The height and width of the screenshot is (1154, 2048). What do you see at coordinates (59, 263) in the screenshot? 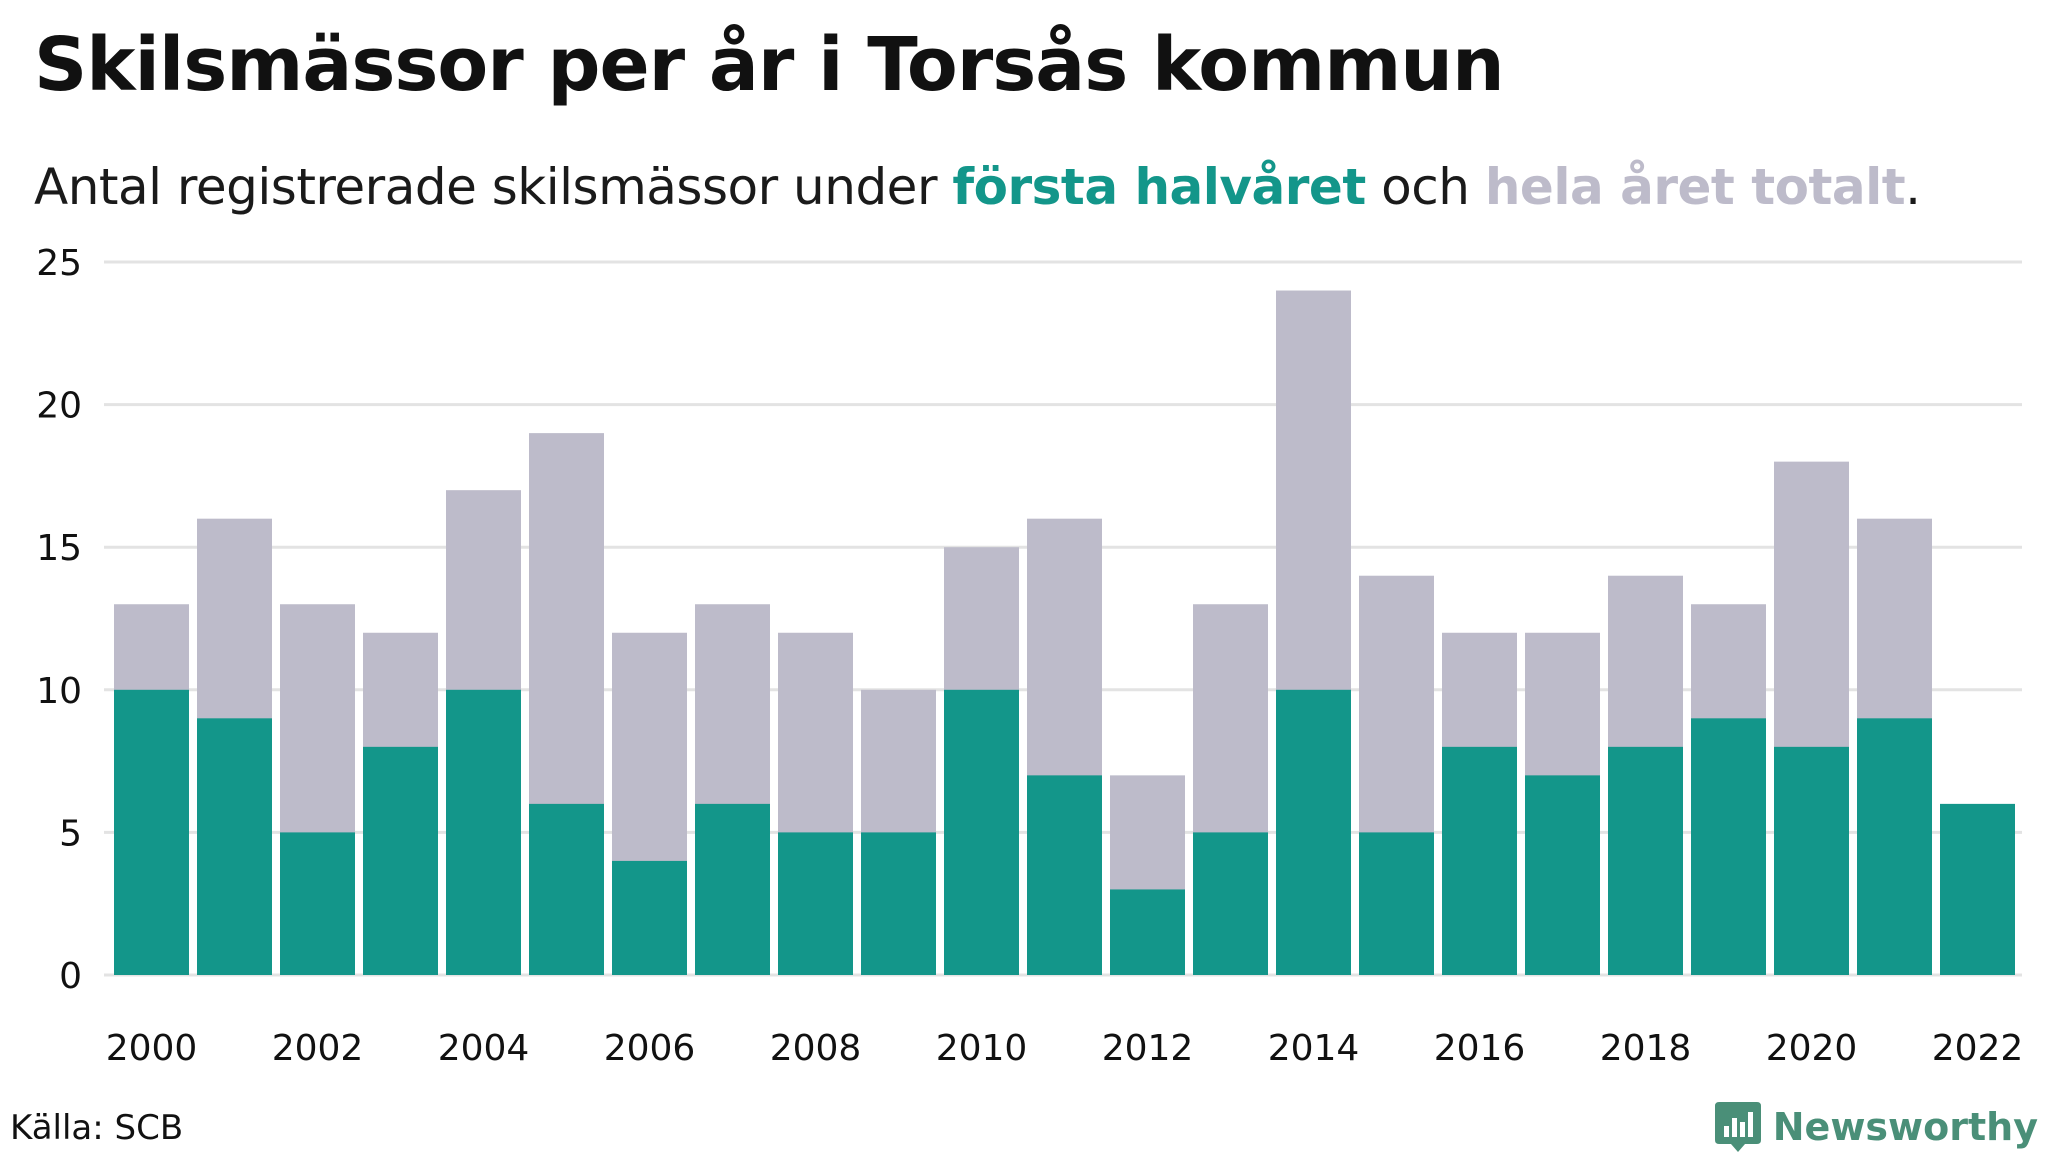
I see `y-tick-label: 25` at bounding box center [59, 263].